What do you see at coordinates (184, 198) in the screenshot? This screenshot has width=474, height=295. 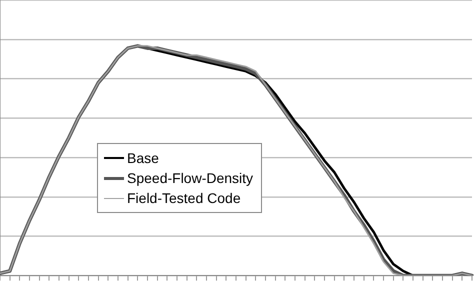 I see `legend-label: Field-Tested Code` at bounding box center [184, 198].